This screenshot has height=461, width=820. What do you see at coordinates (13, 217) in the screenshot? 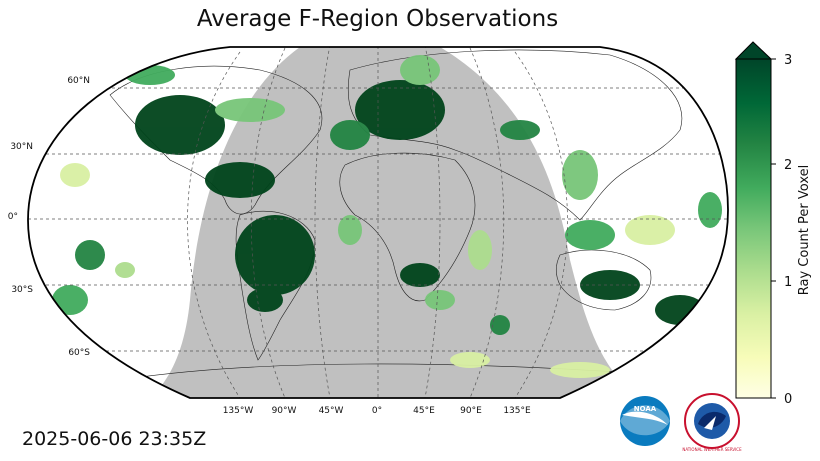
I see `lat-label-eq: 0°` at bounding box center [13, 217].